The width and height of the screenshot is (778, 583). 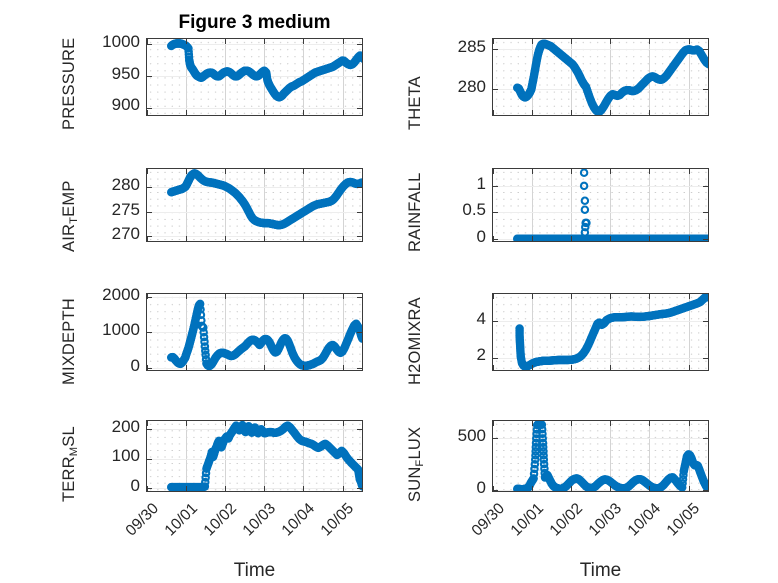 What do you see at coordinates (125, 209) in the screenshot?
I see `y-tick-label: 275` at bounding box center [125, 209].